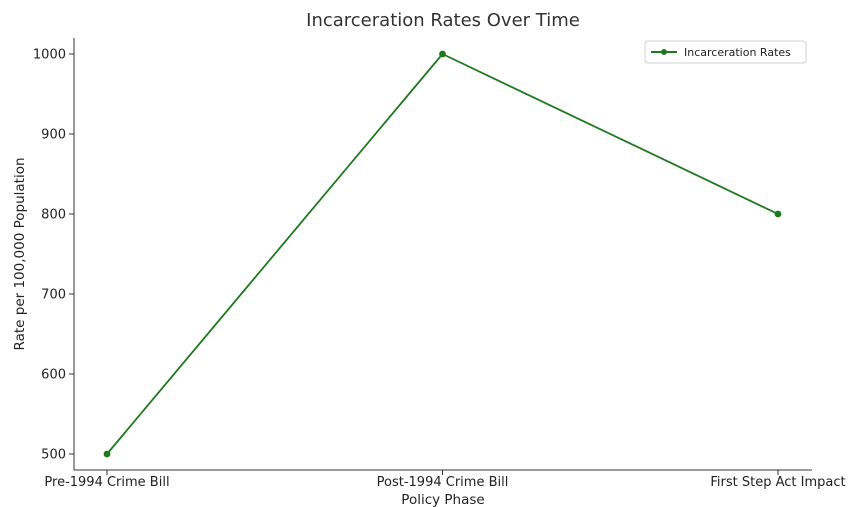 This screenshot has height=507, width=855. I want to click on legend: Incarceration Rates, so click(725, 52).